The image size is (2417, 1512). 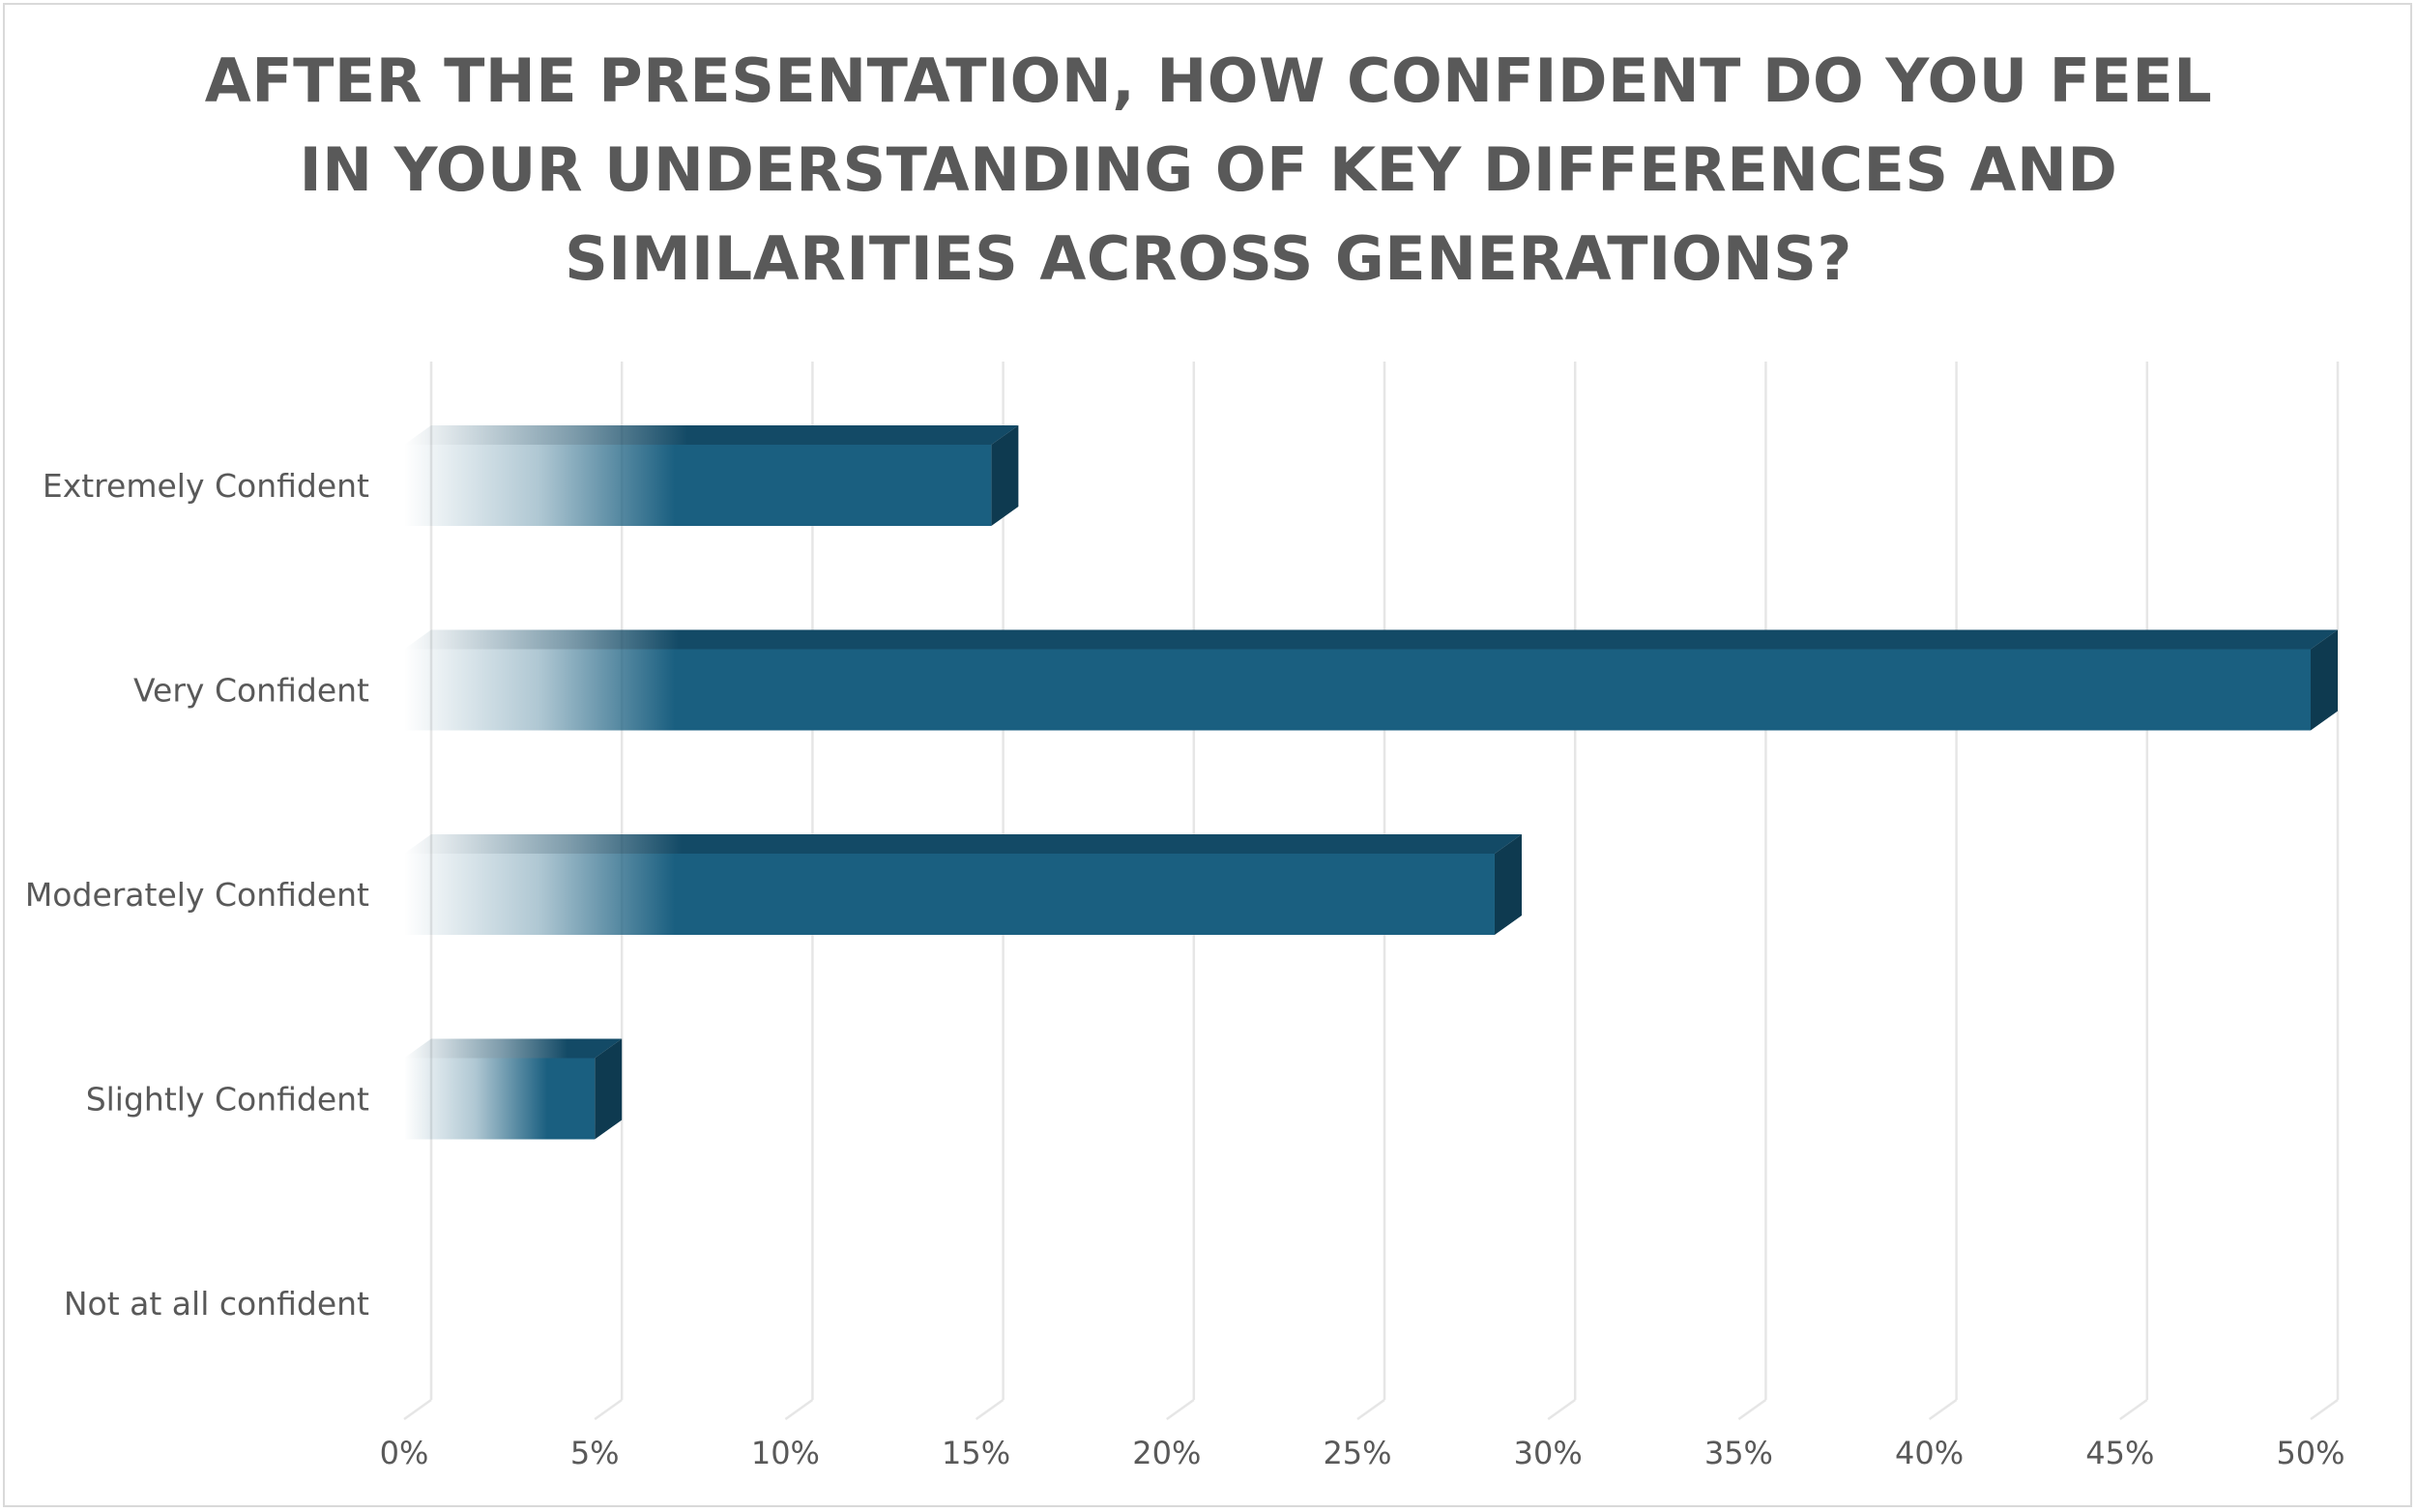 I want to click on x-tick-label: 45%, so click(x=2119, y=1453).